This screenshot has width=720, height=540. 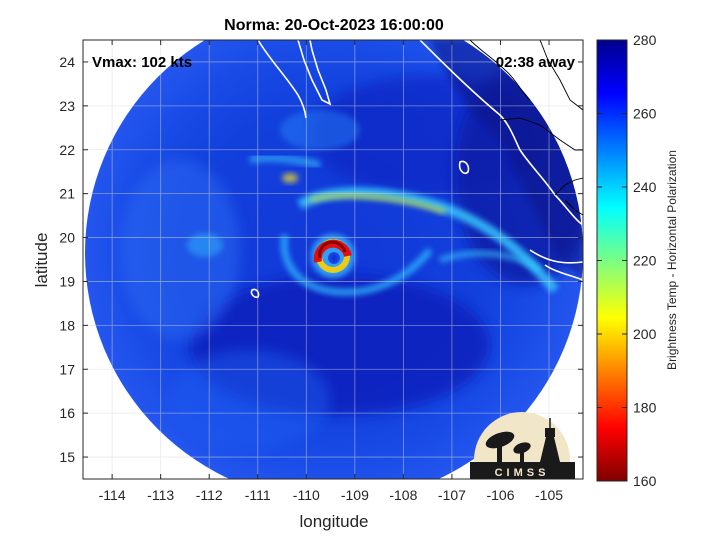 What do you see at coordinates (536, 62) in the screenshot?
I see `time-away-label: 02:38 away` at bounding box center [536, 62].